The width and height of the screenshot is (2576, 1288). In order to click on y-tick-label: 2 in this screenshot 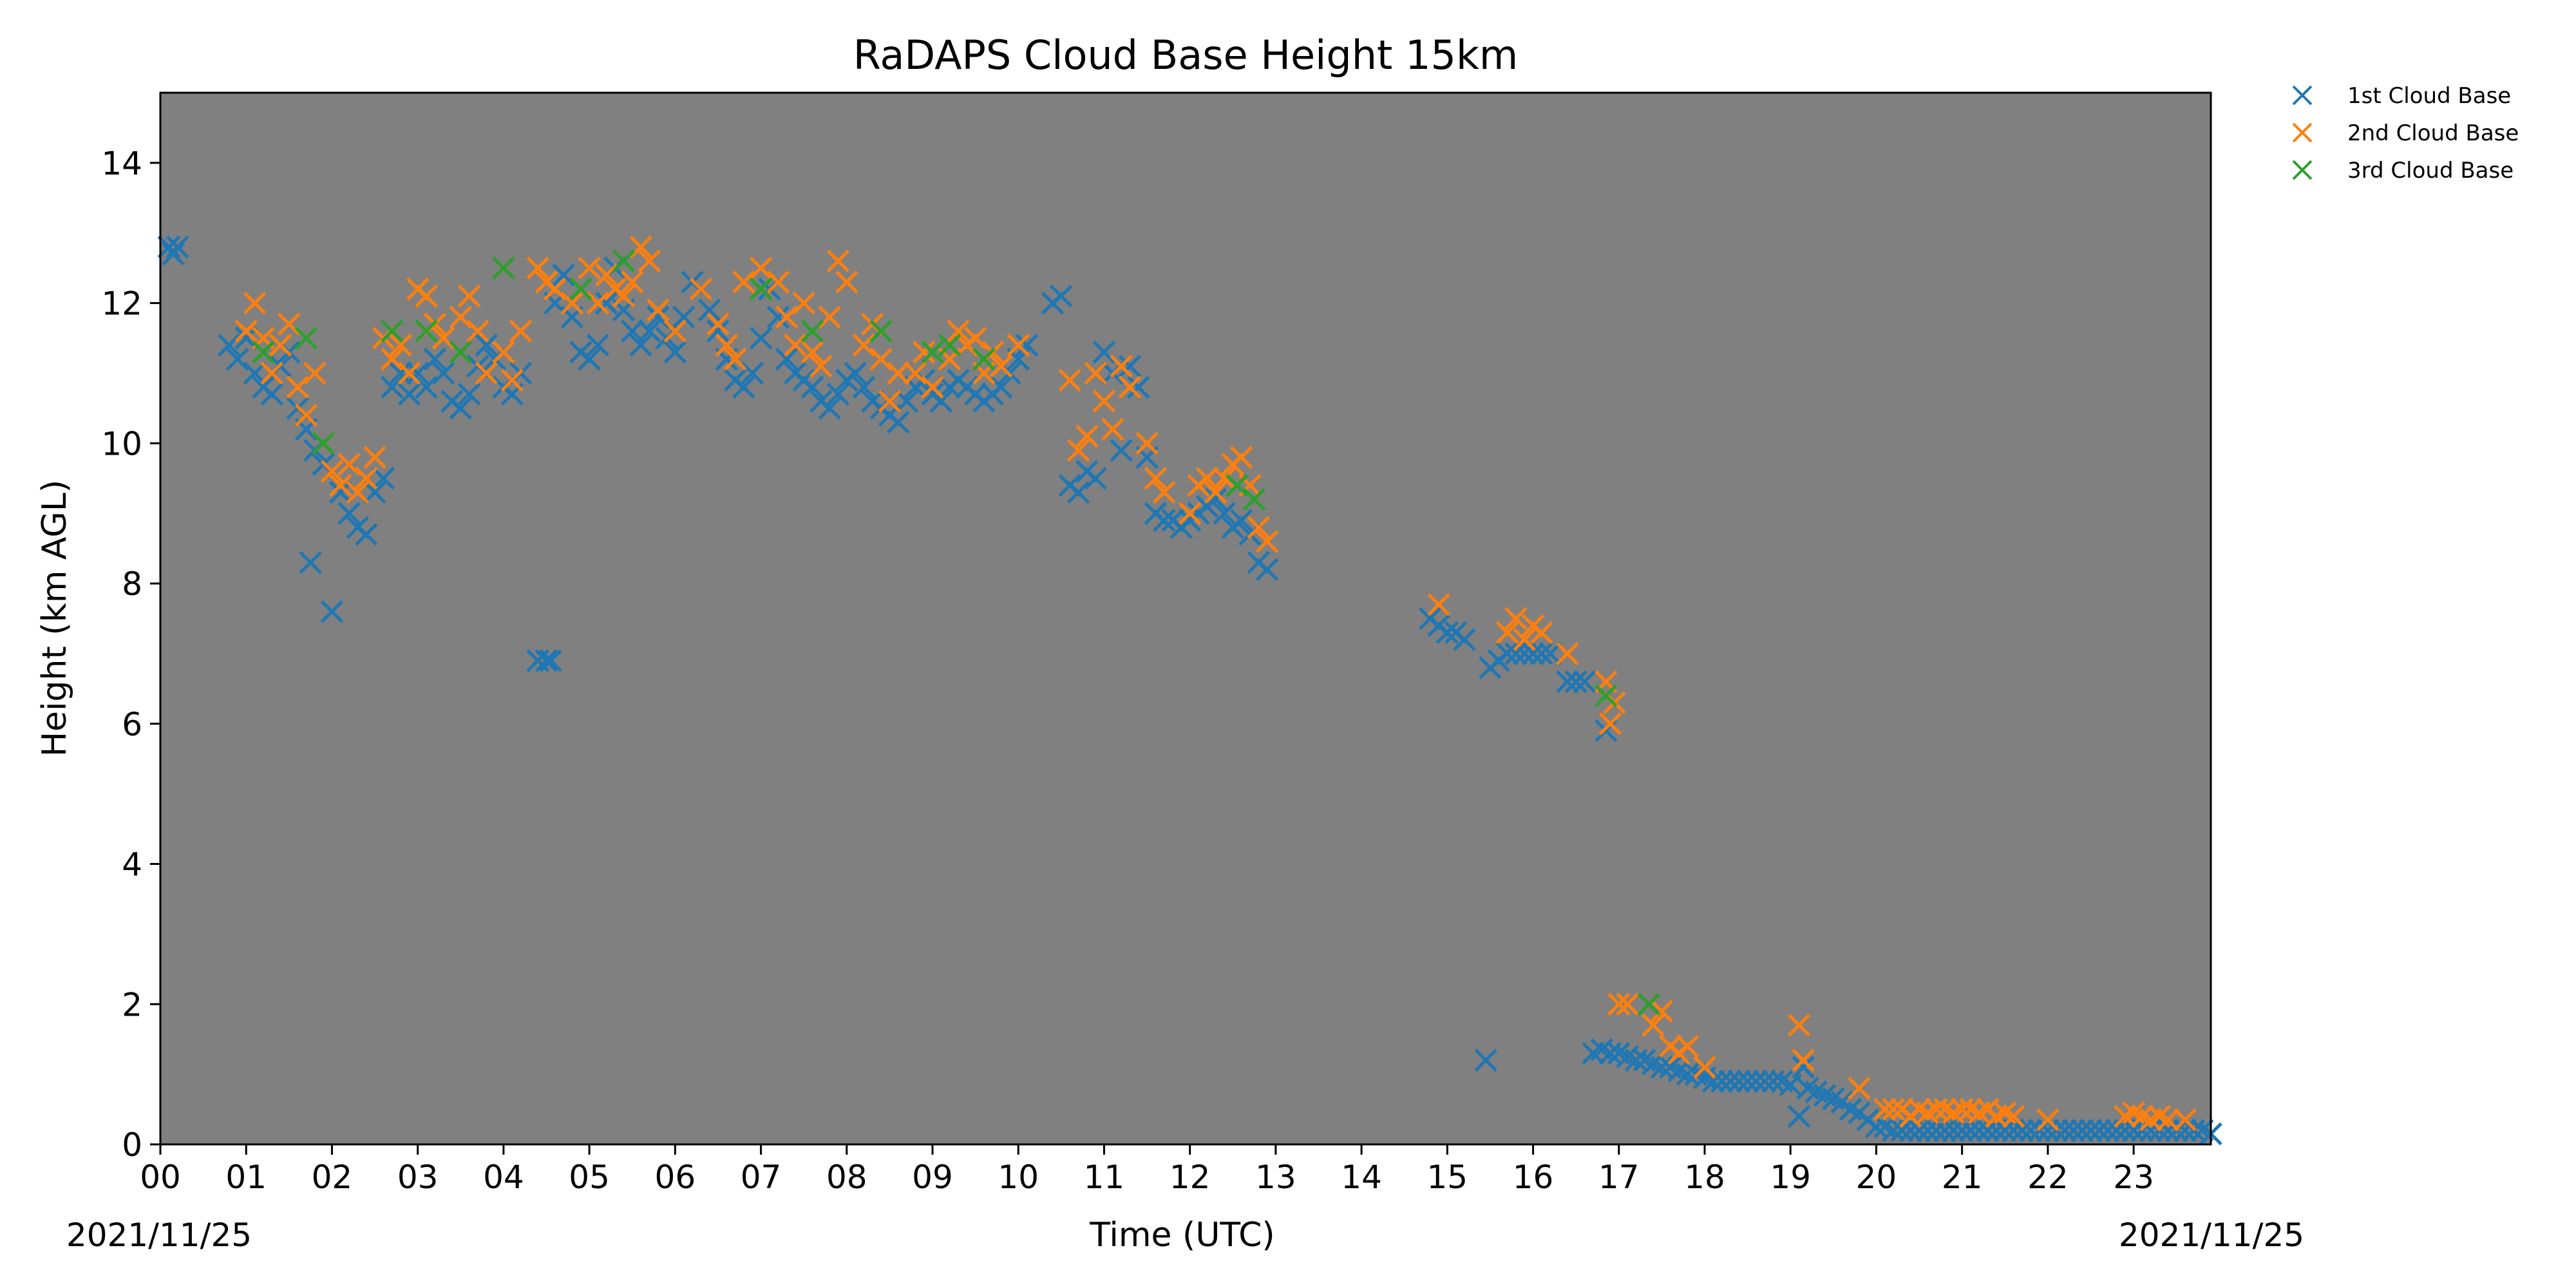, I will do `click(132, 1005)`.